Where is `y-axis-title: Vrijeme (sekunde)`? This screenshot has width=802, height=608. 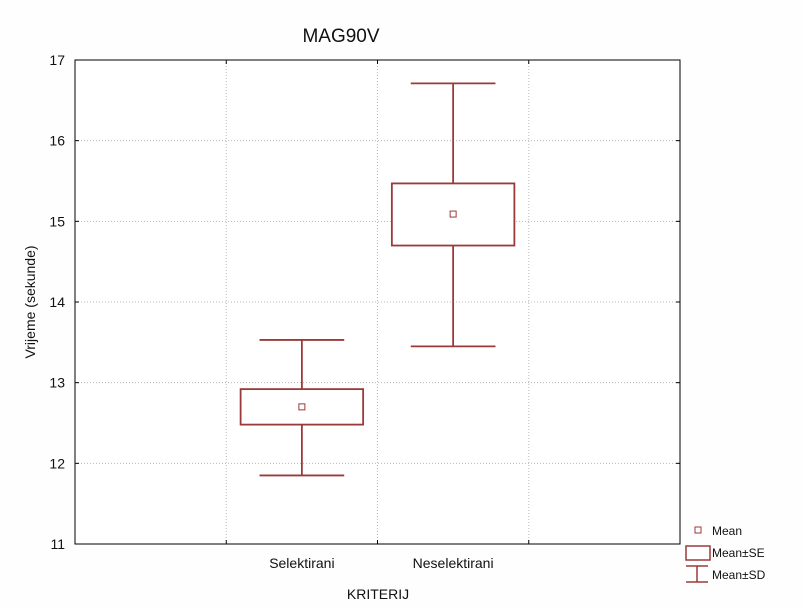 y-axis-title: Vrijeme (sekunde) is located at coordinates (30, 301).